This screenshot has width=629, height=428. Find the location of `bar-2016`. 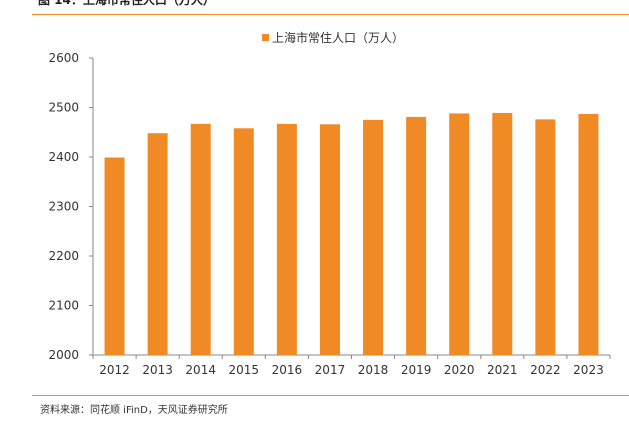

bar-2016 is located at coordinates (286, 239).